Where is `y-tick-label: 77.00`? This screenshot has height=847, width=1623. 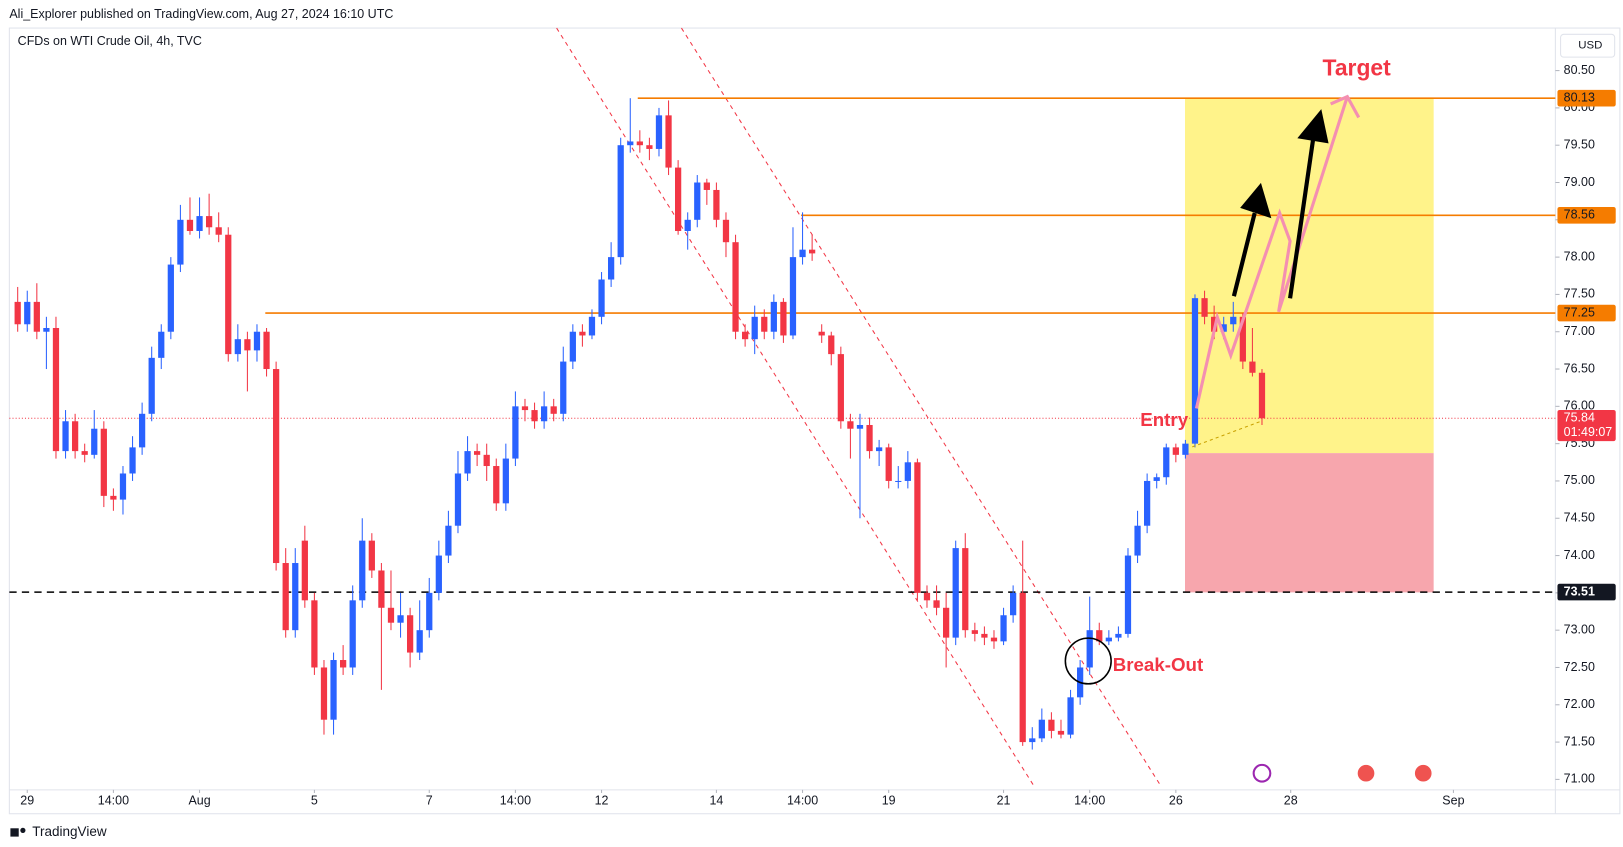
y-tick-label: 77.00 is located at coordinates (1579, 331).